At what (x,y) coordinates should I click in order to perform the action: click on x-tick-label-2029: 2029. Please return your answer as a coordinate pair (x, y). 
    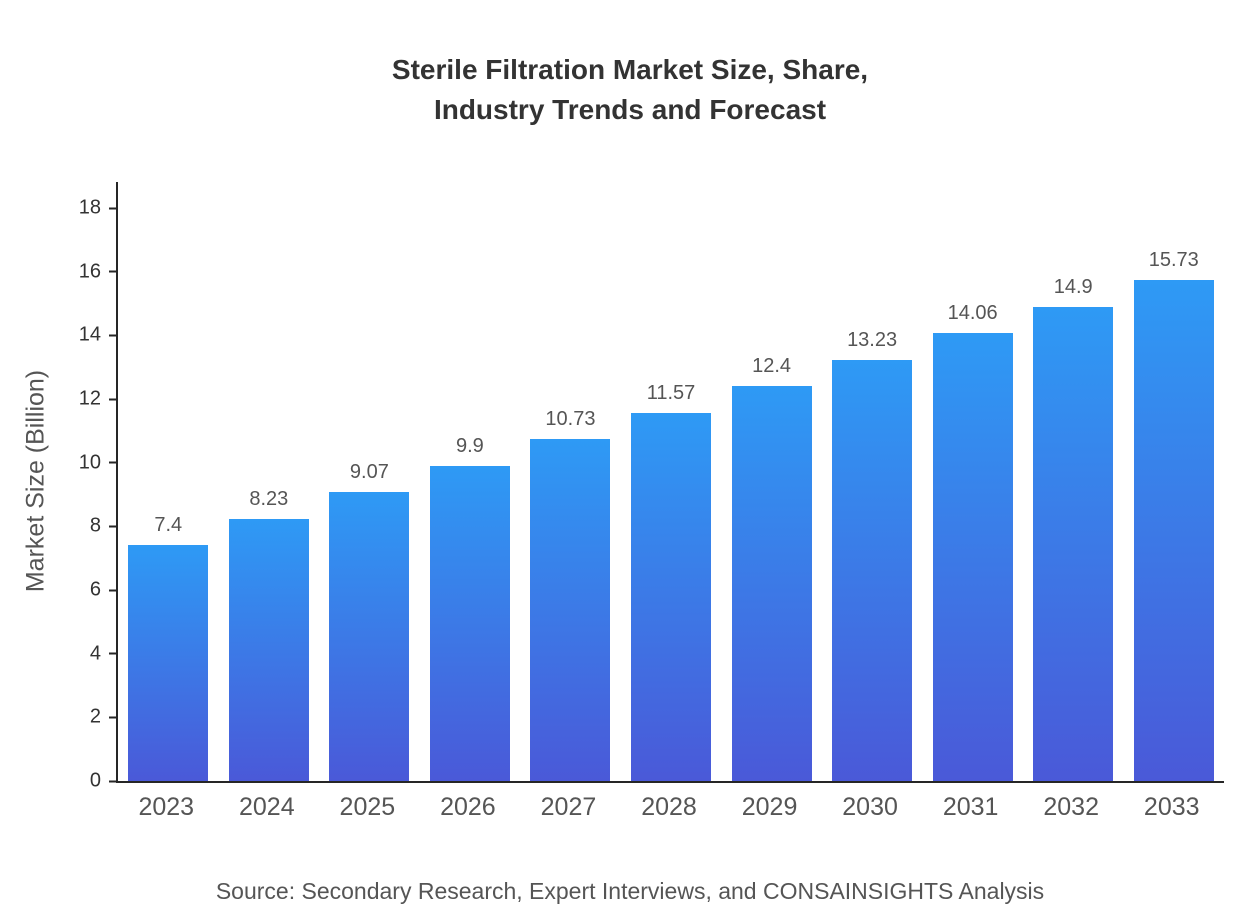
    Looking at the image, I should click on (769, 807).